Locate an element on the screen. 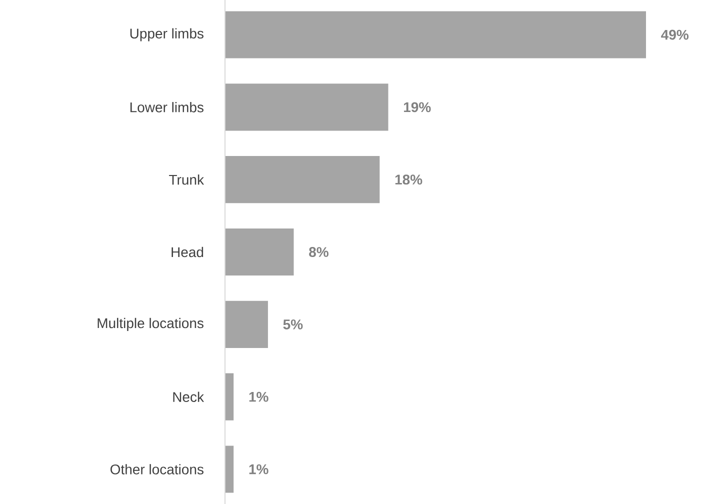  y-tick-label: Multiple locations is located at coordinates (151, 324).